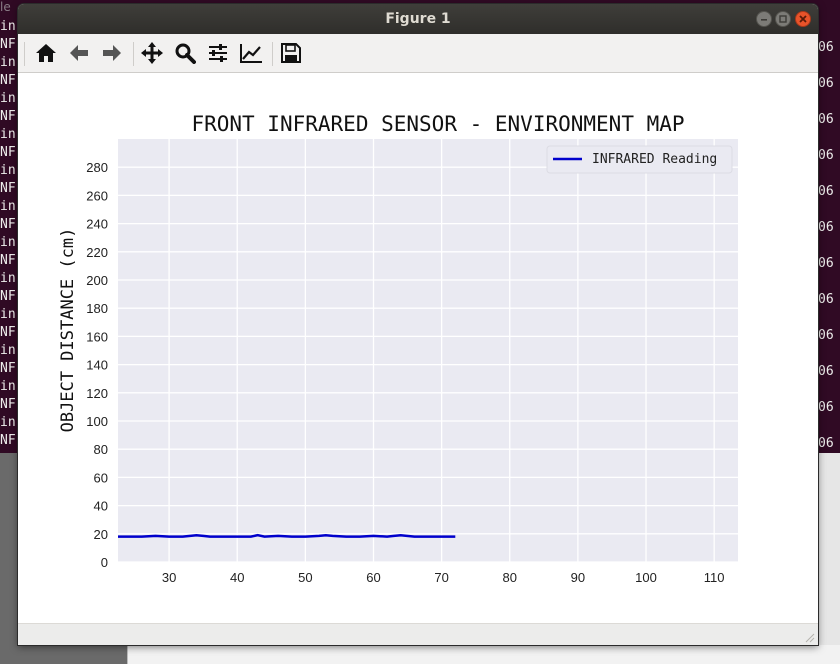 The image size is (840, 664). Describe the element at coordinates (251, 53) in the screenshot. I see `edit-axes-button` at that location.